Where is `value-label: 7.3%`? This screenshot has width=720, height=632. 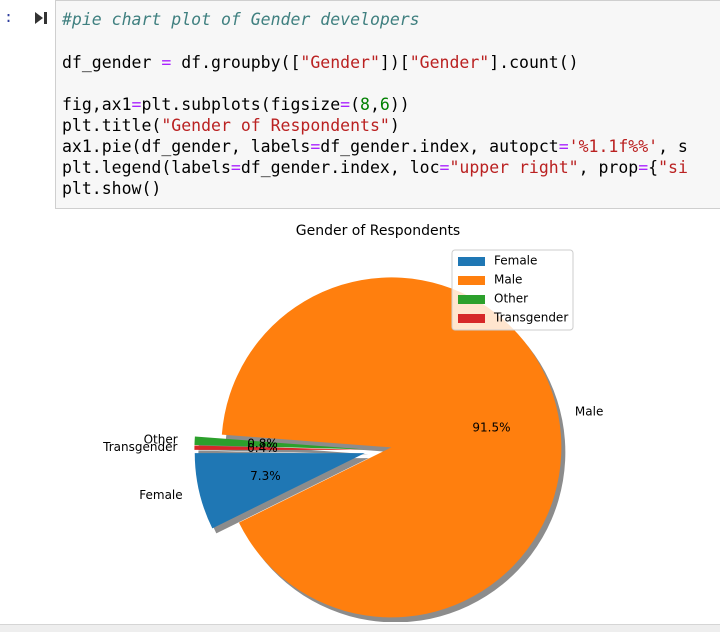
value-label: 7.3% is located at coordinates (265, 476).